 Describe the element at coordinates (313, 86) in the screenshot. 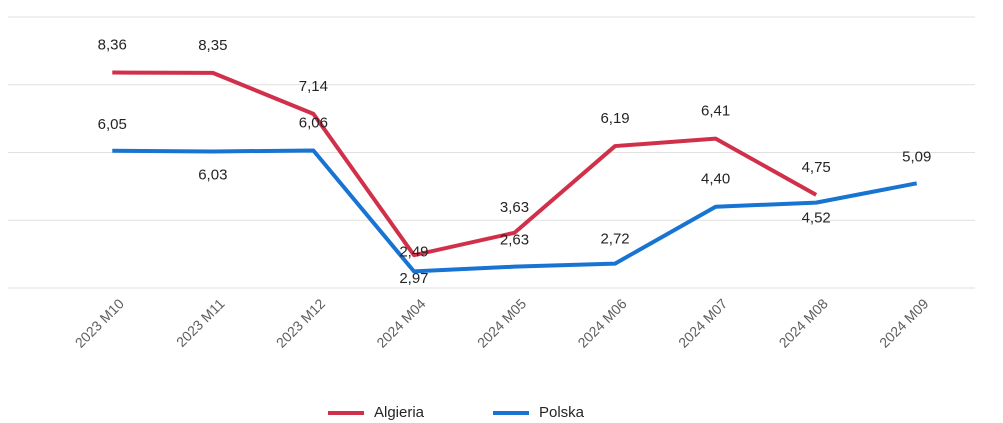

I see `data-label: 7,14` at that location.